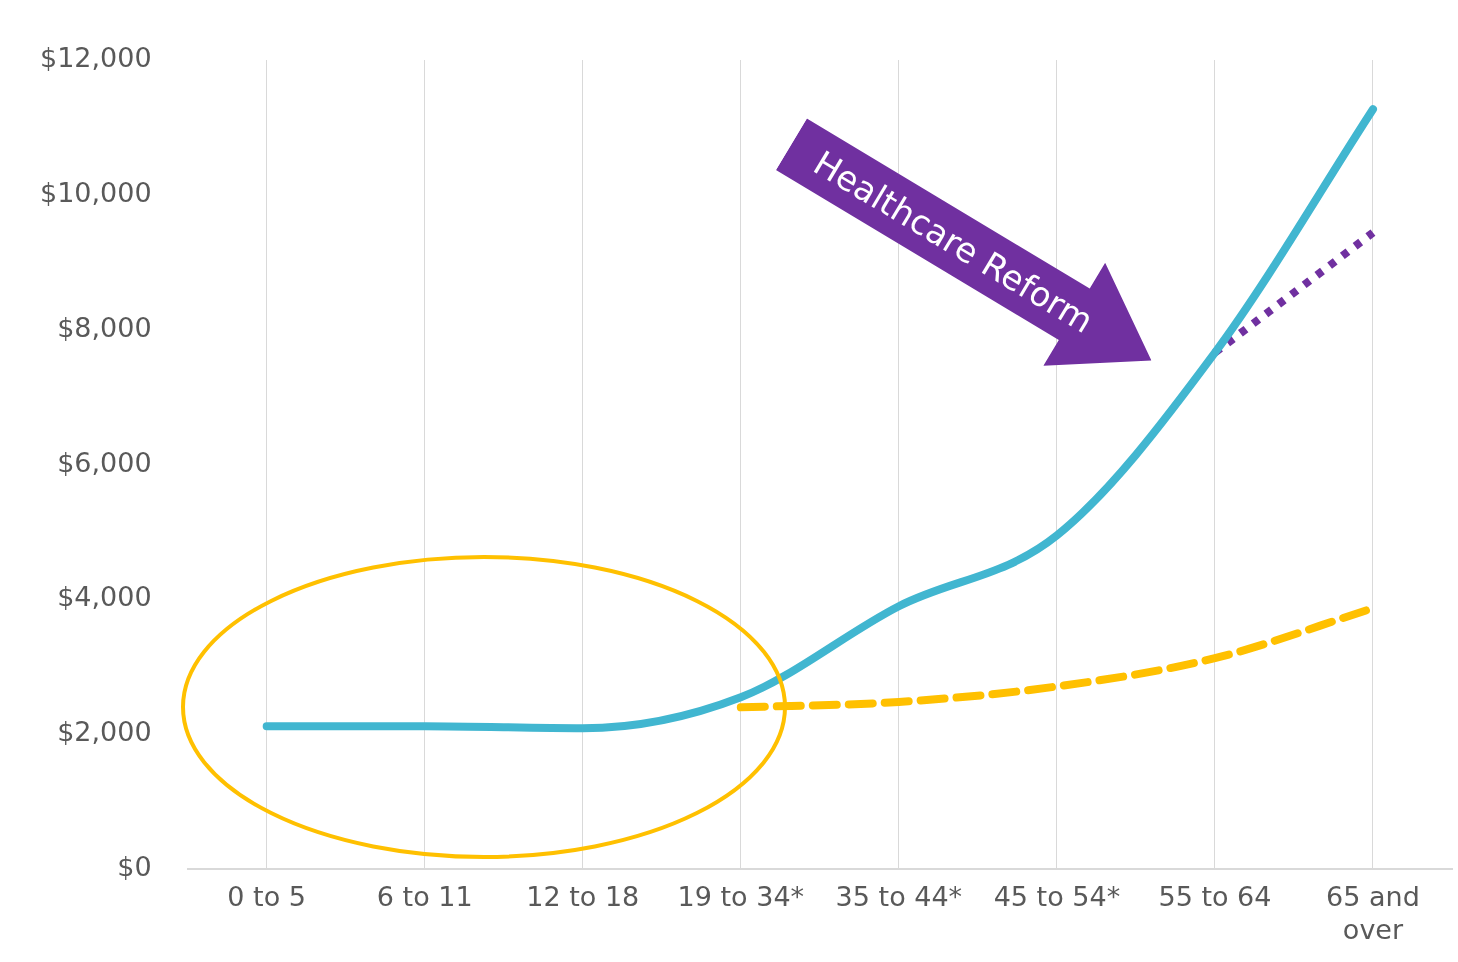 The width and height of the screenshot is (1458, 962). I want to click on x-tick-label: 55 to 64, so click(1215, 897).